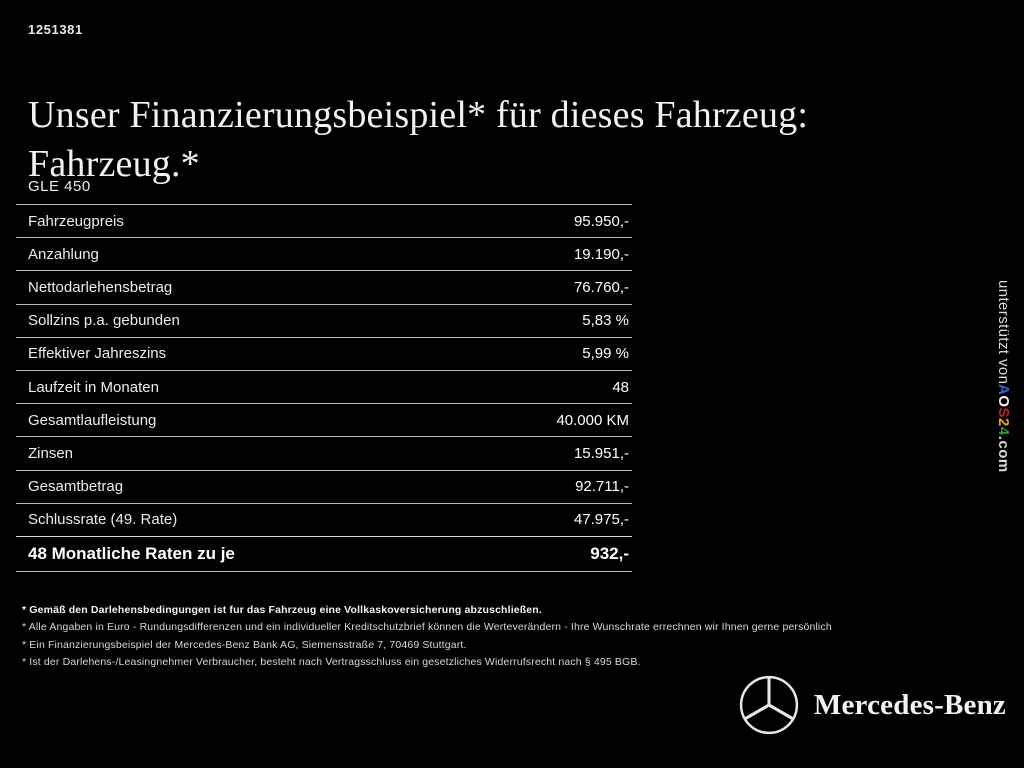 The width and height of the screenshot is (1024, 768). What do you see at coordinates (324, 452) in the screenshot?
I see `table-row: Zinsen 15.951,-` at bounding box center [324, 452].